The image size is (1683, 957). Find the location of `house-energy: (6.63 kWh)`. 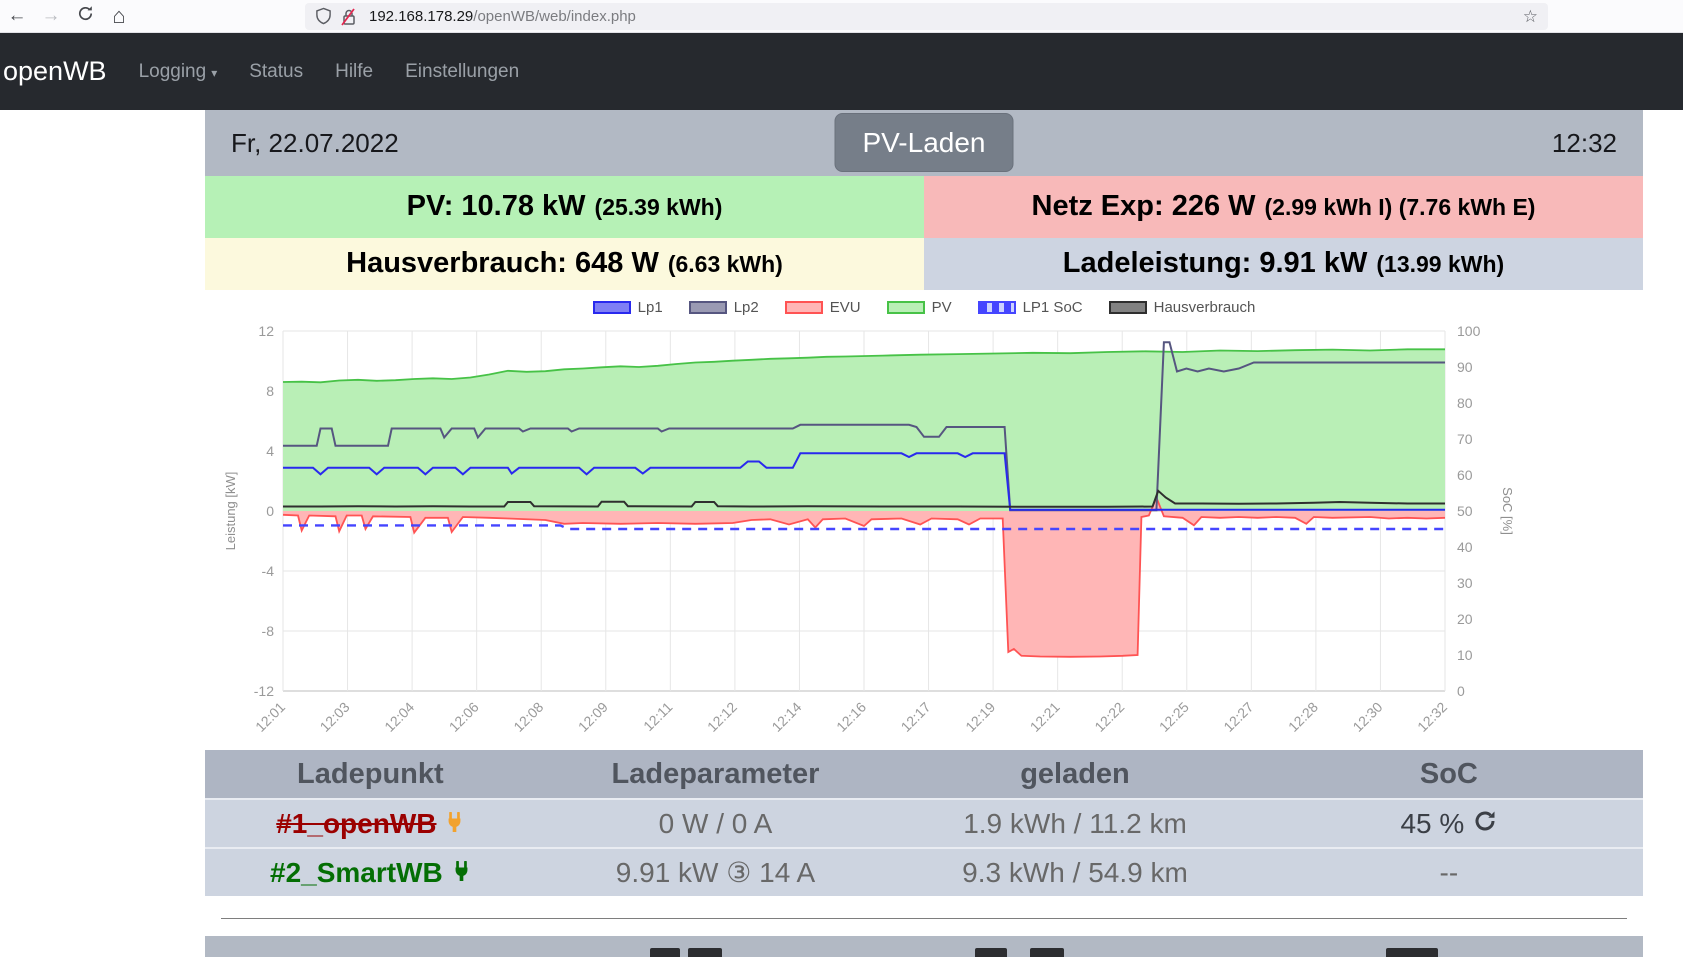

house-energy: (6.63 kWh) is located at coordinates (725, 264).